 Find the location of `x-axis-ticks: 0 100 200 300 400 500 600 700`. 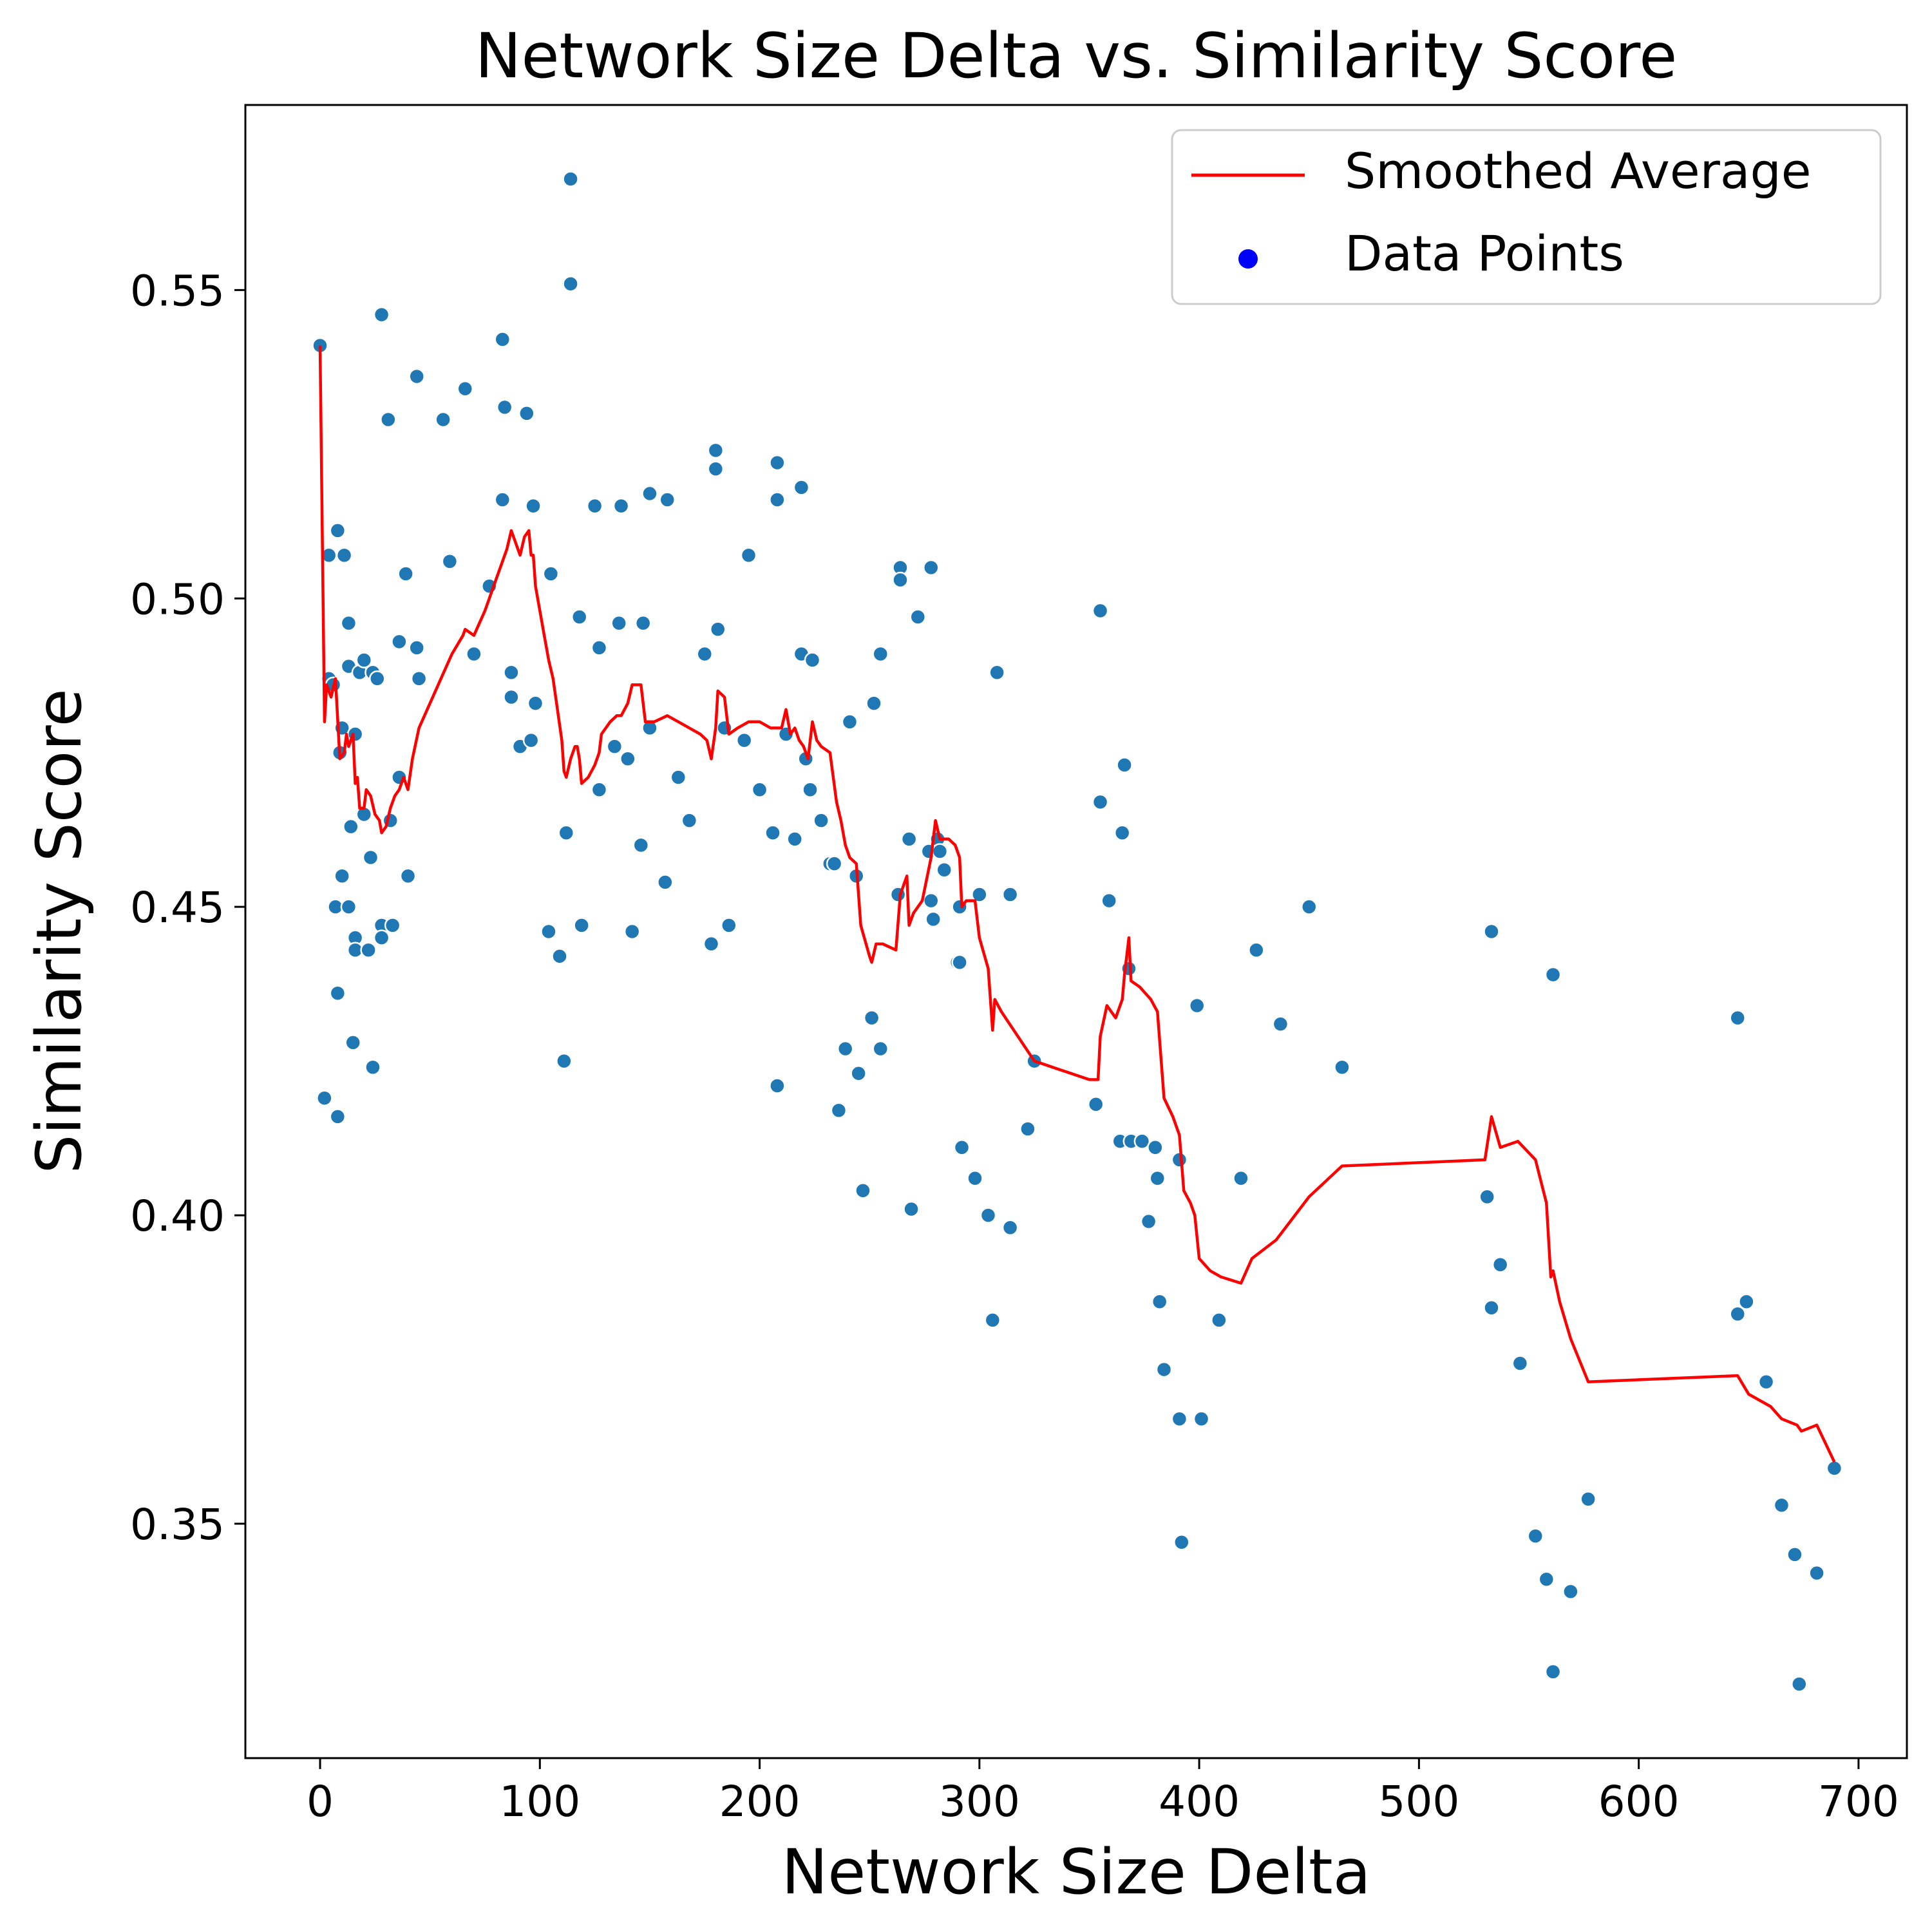

x-axis-ticks: 0 100 200 300 400 500 600 700 is located at coordinates (1103, 1792).